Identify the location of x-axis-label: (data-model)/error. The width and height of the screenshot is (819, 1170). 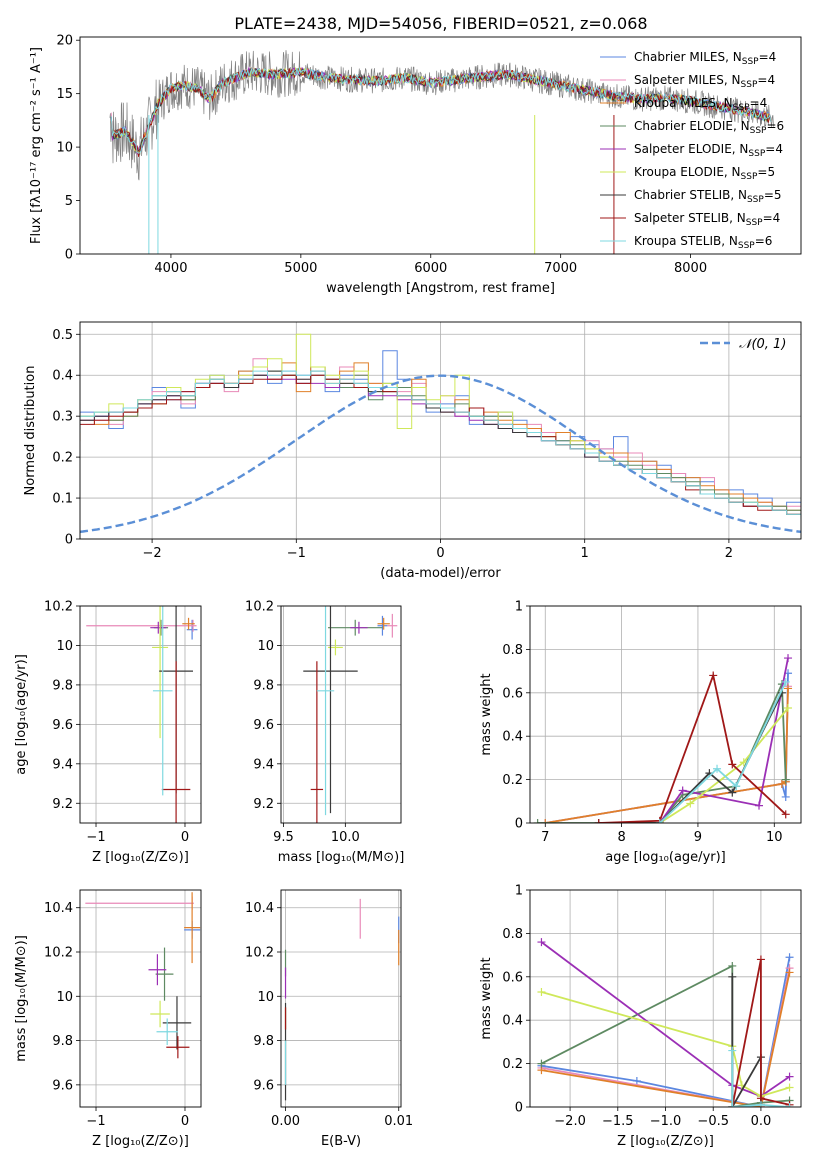
(440, 573).